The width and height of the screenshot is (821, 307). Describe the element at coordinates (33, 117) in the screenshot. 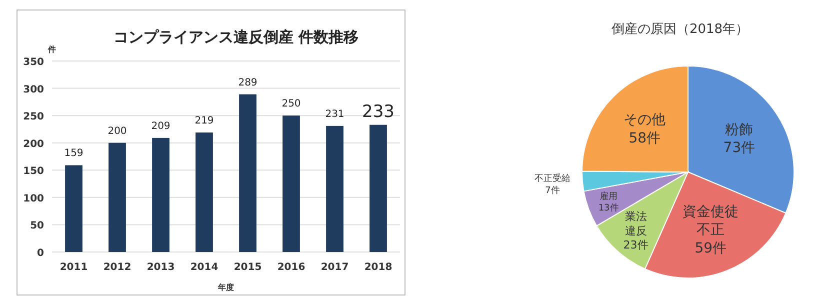

I see `y-tick-label: 250` at that location.